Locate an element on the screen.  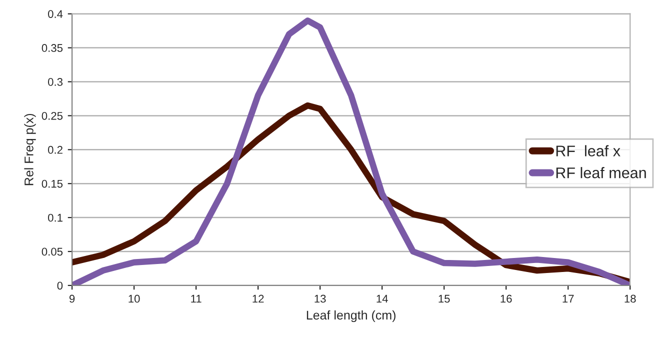
x-axis-title: Leaf length (cm) is located at coordinates (351, 316).